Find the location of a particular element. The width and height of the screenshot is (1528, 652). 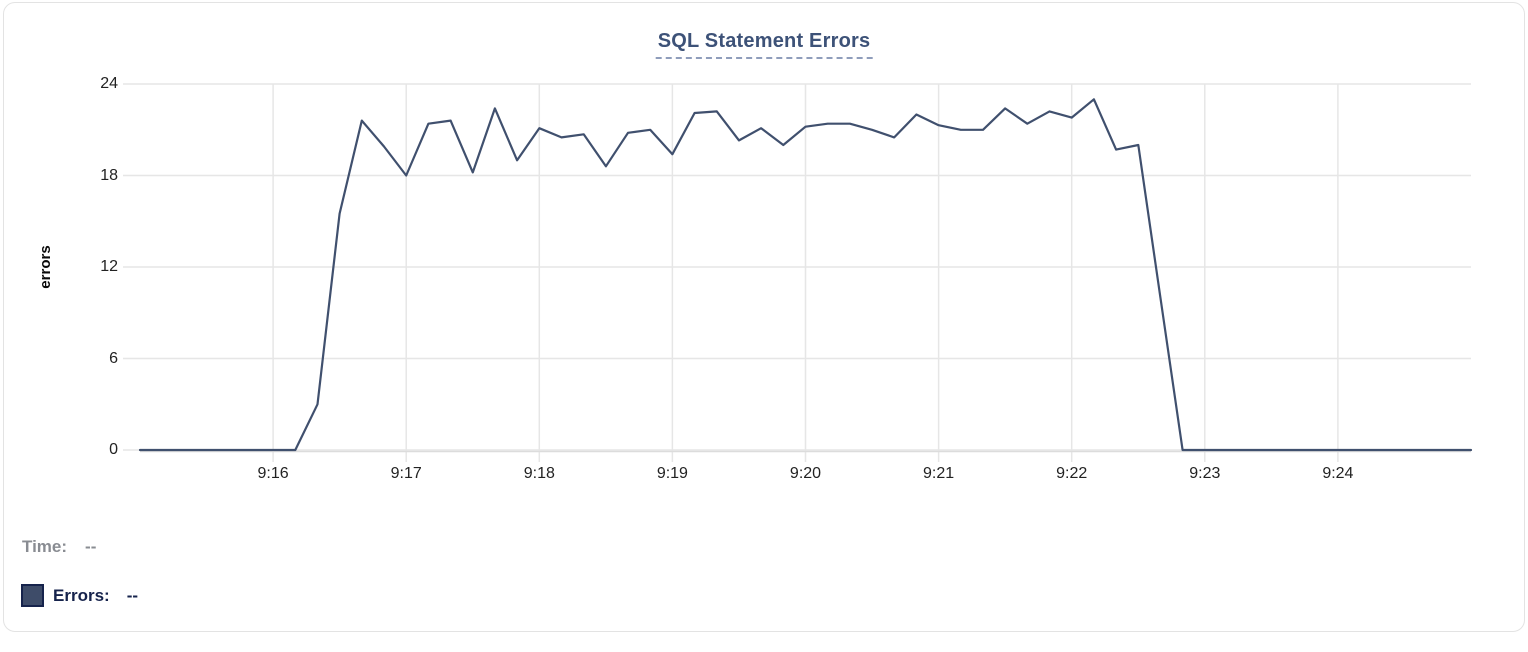

x-tick-label: 9:19 is located at coordinates (672, 473).